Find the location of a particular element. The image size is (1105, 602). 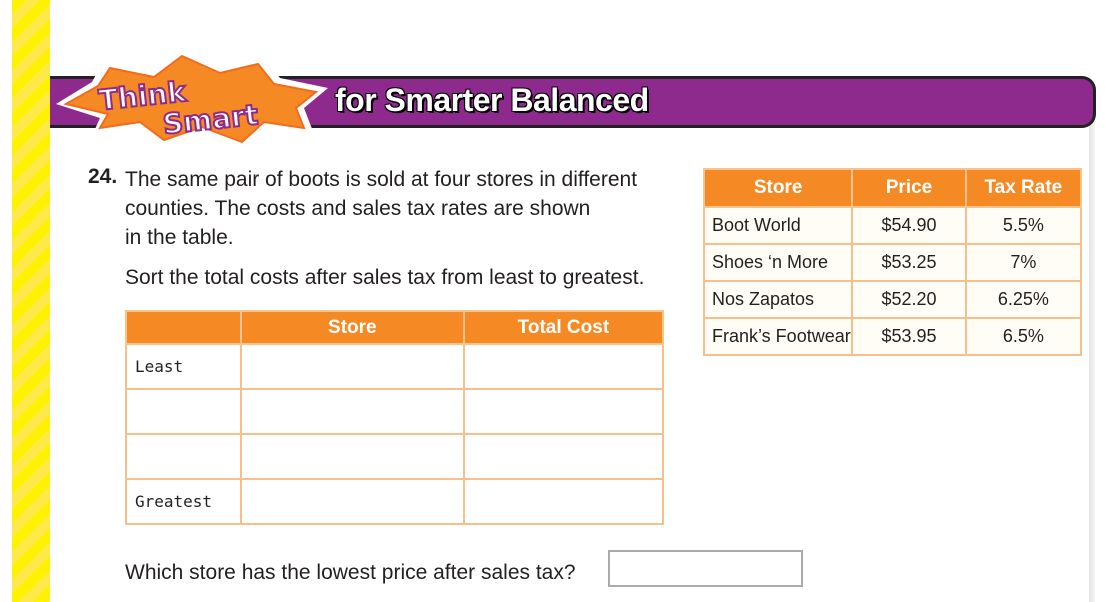

price: $54.90 is located at coordinates (909, 225).